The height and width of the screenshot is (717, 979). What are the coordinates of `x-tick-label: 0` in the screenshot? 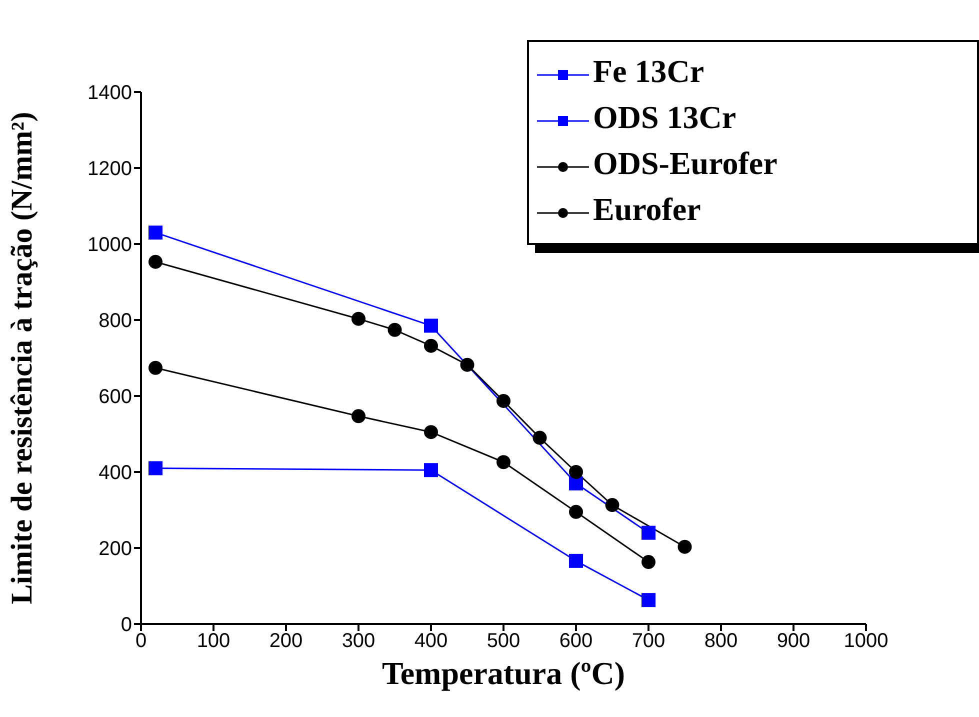 It's located at (141, 641).